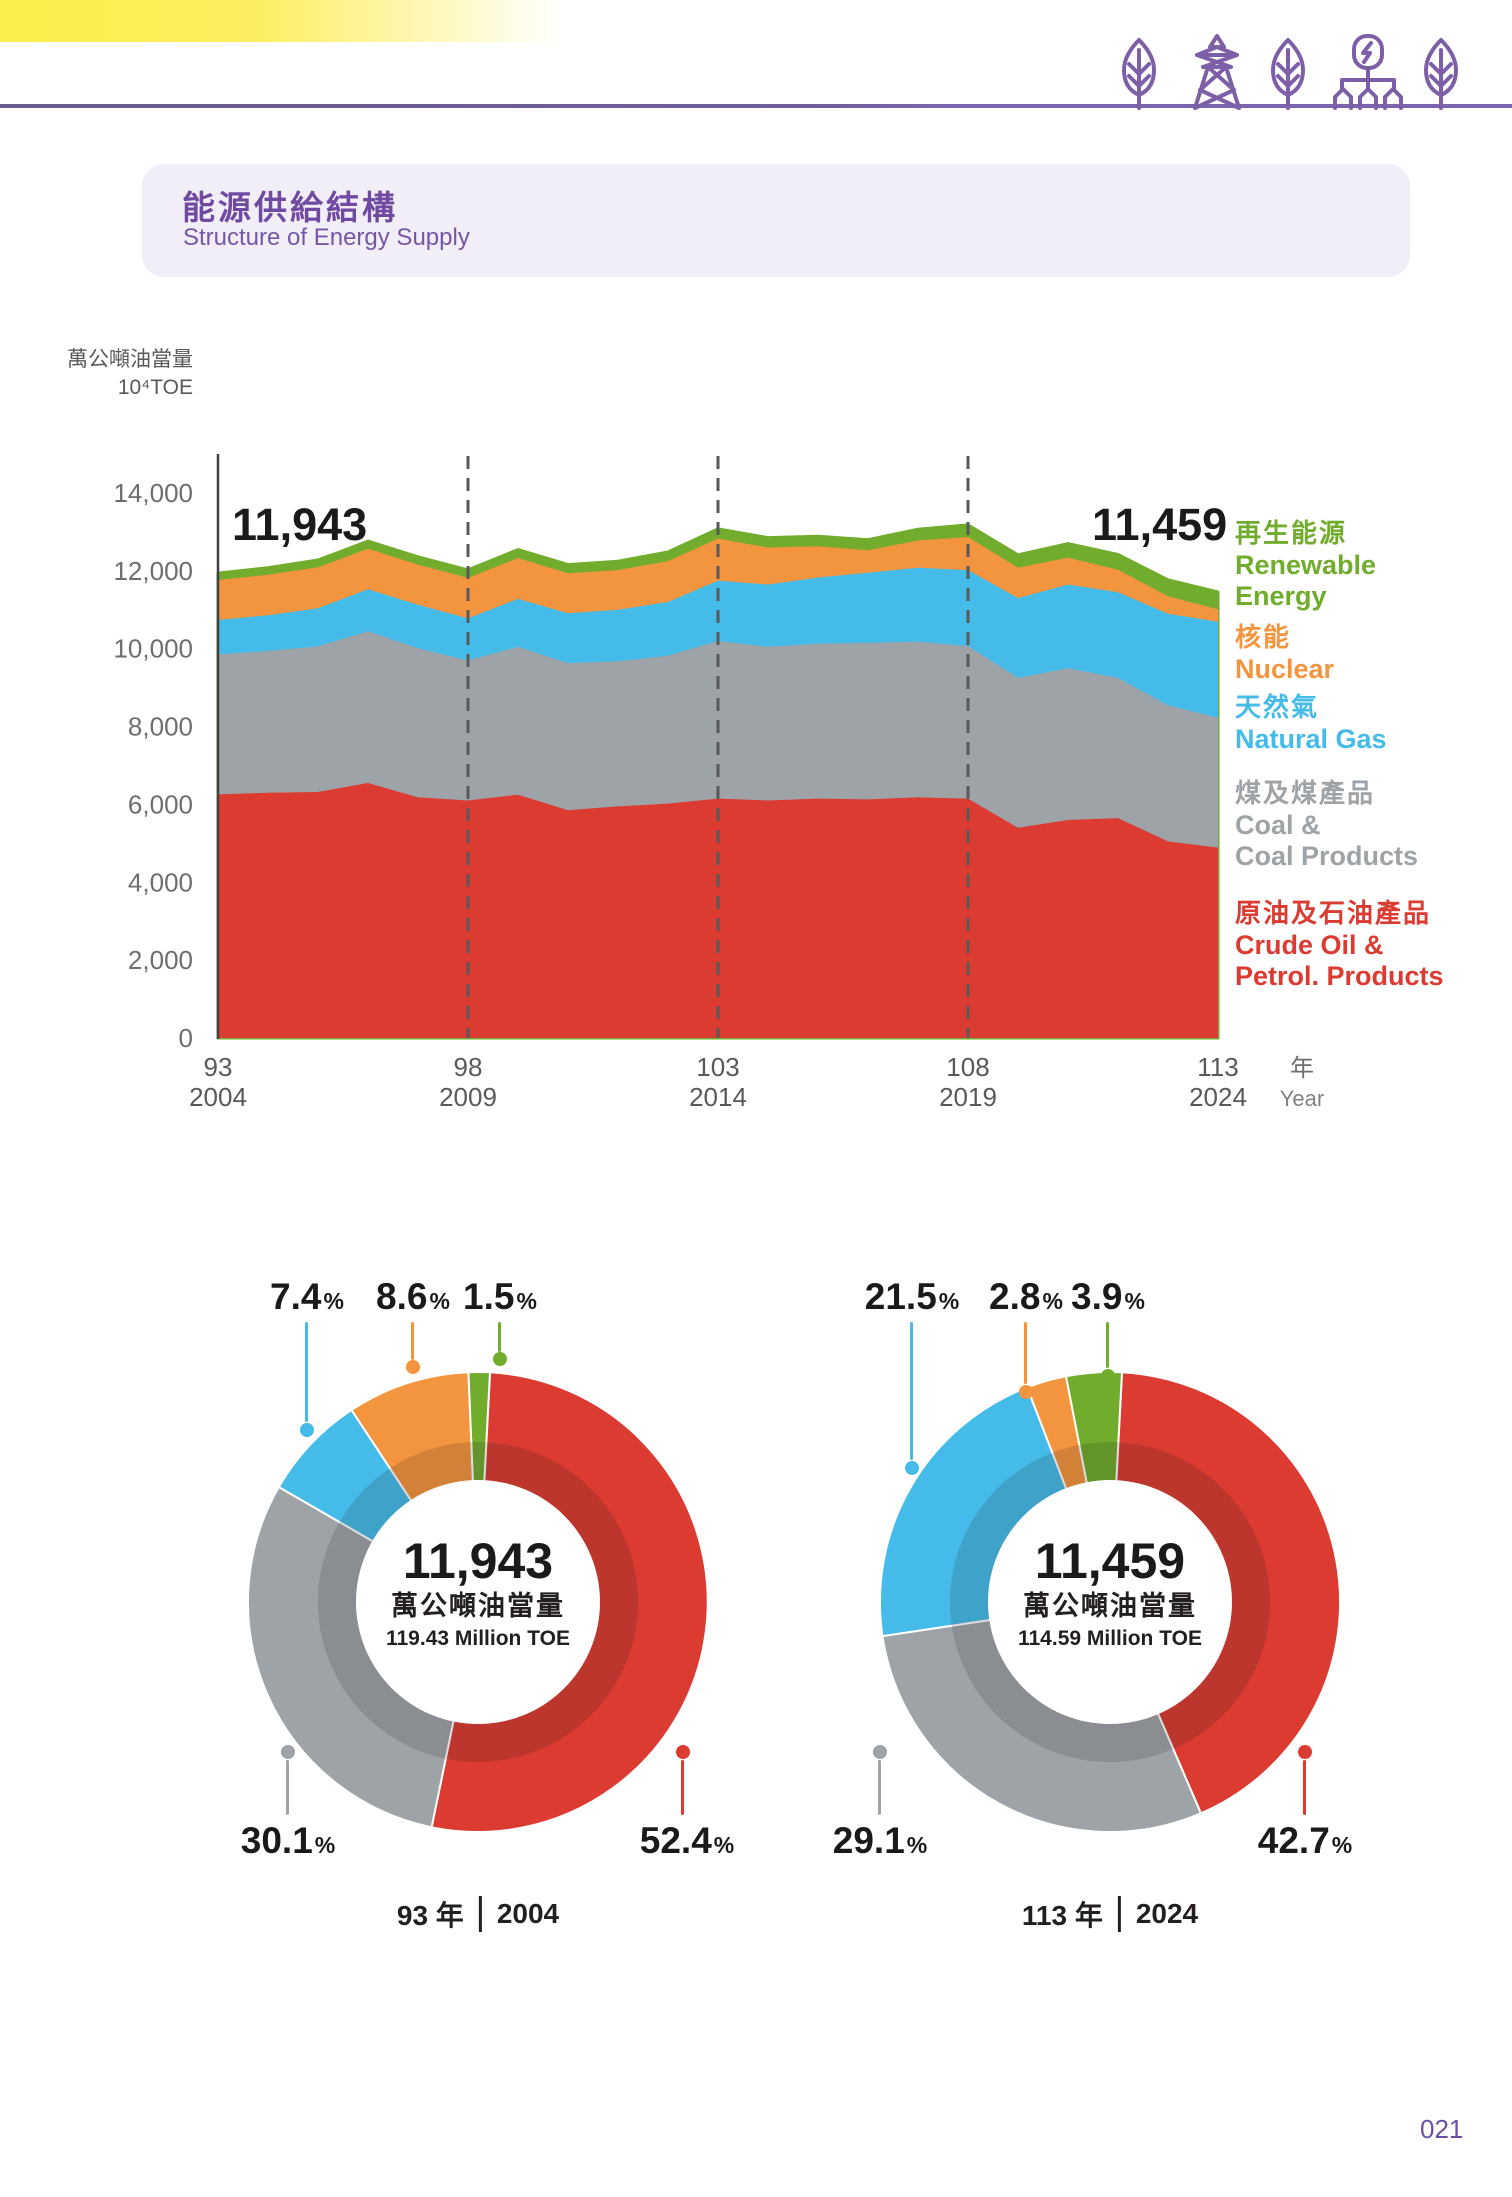  Describe the element at coordinates (478, 1606) in the screenshot. I see `donut-2004-unit-zh: 萬公噸油當量` at that location.